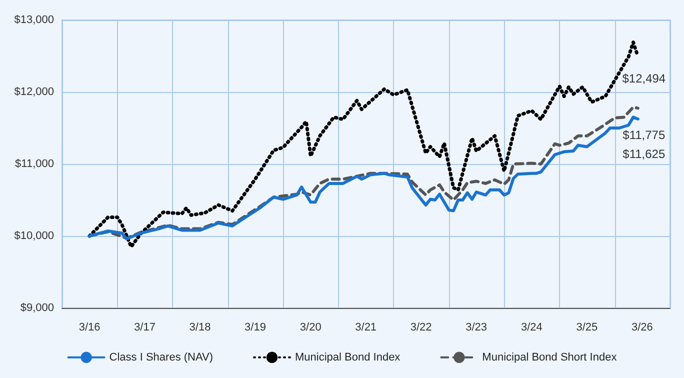 This screenshot has height=378, width=684. Describe the element at coordinates (348, 357) in the screenshot. I see `legend-label: Municipal Bond Index` at that location.